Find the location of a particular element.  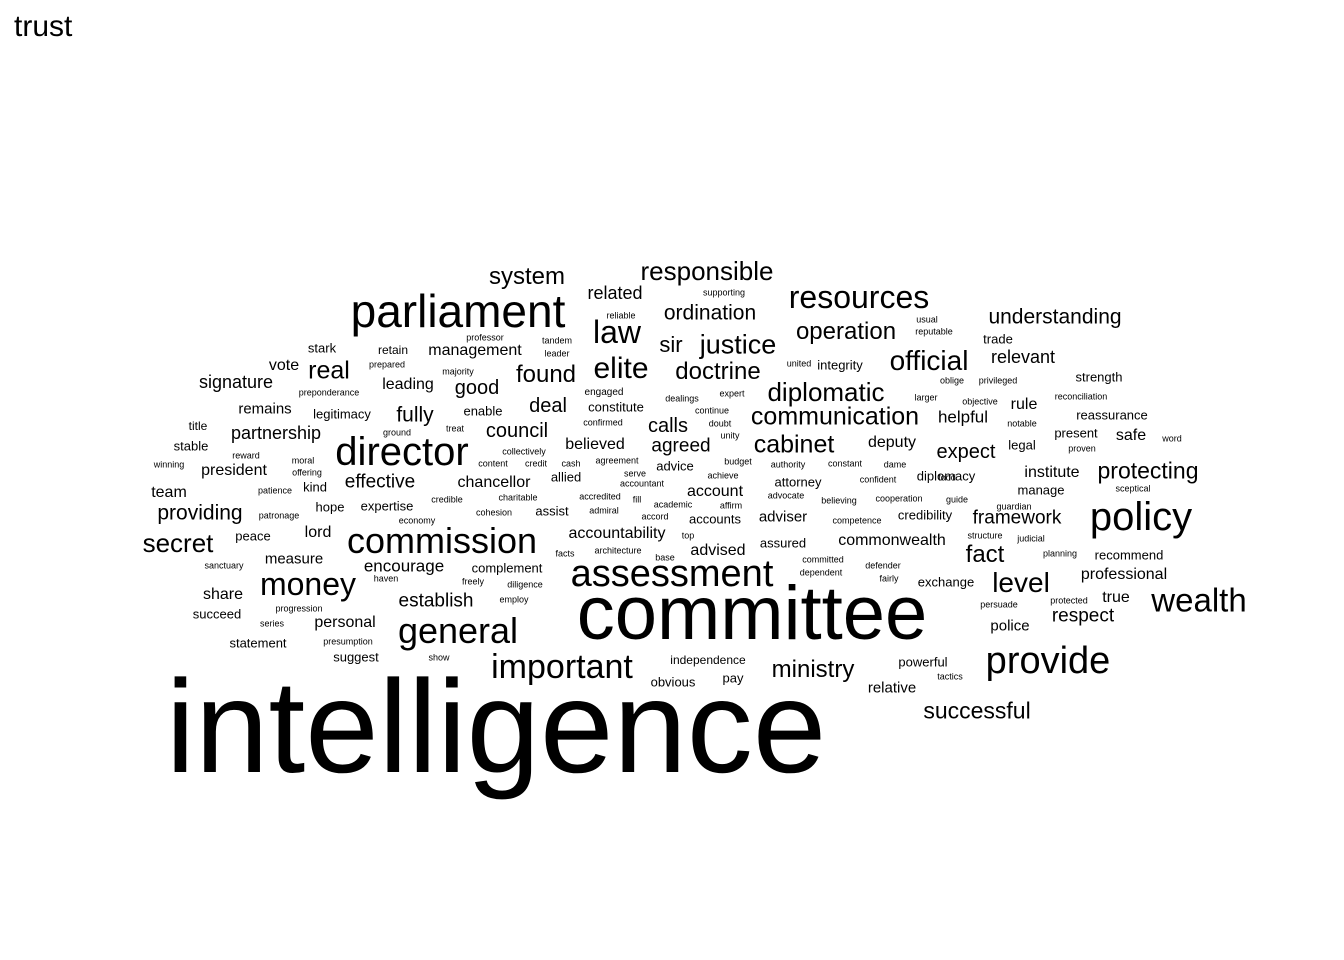

cloud-word: retain is located at coordinates (393, 350).